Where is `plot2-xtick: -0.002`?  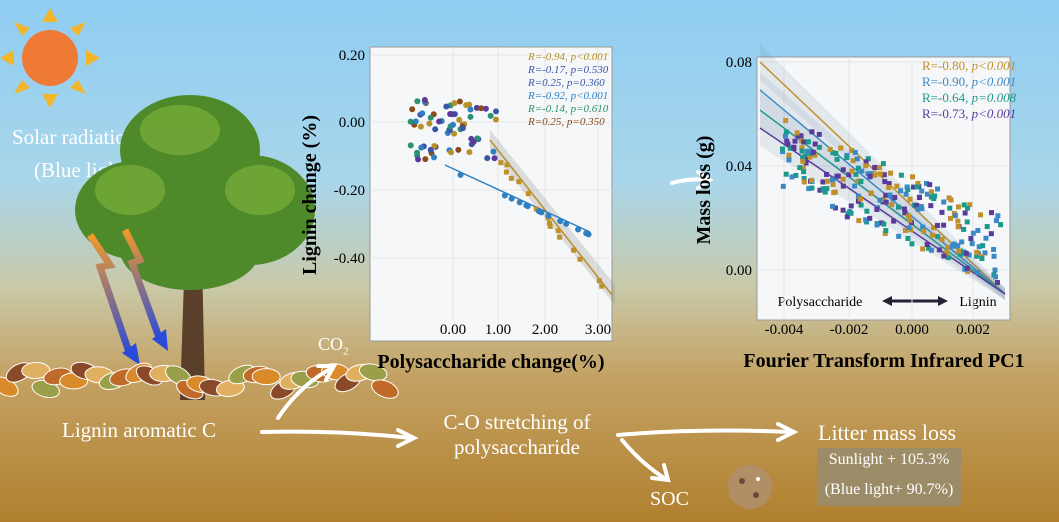 plot2-xtick: -0.002 is located at coordinates (849, 330).